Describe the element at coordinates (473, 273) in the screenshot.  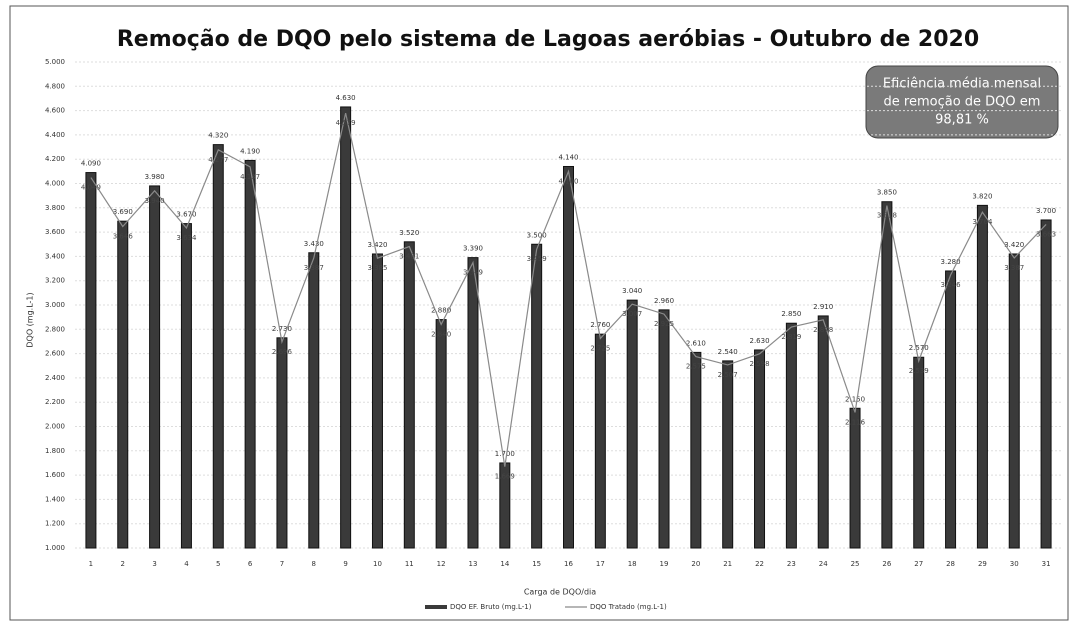
I see `data-label: 3.349` at that location.